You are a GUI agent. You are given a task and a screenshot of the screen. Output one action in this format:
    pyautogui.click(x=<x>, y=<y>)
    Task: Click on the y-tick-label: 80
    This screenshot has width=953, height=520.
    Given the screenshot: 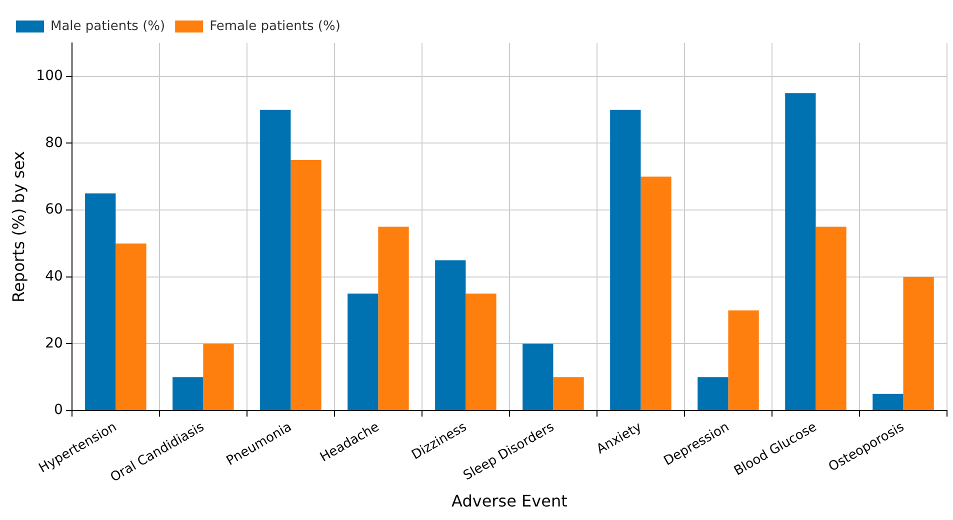 What is the action you would take?
    pyautogui.click(x=54, y=142)
    